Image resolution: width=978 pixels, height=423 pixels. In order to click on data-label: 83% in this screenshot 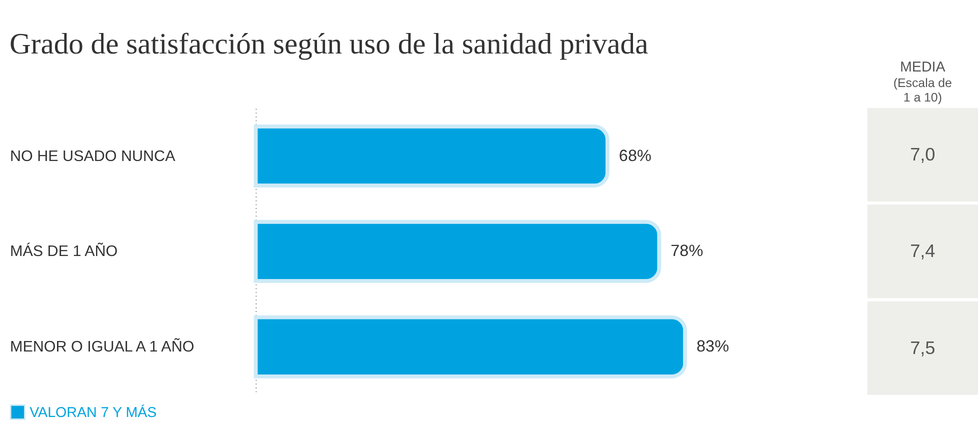, I will do `click(712, 347)`.